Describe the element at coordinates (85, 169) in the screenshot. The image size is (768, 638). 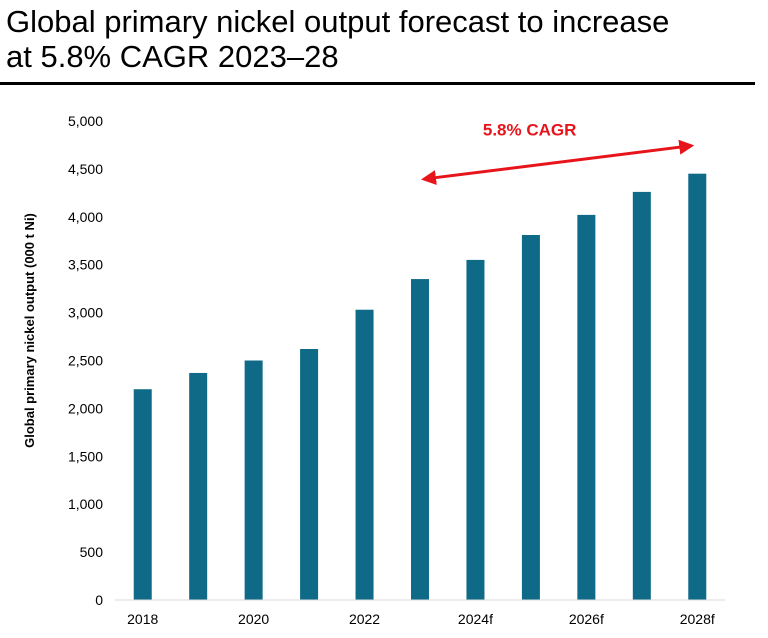
I see `y-tick-label: 4,500` at that location.